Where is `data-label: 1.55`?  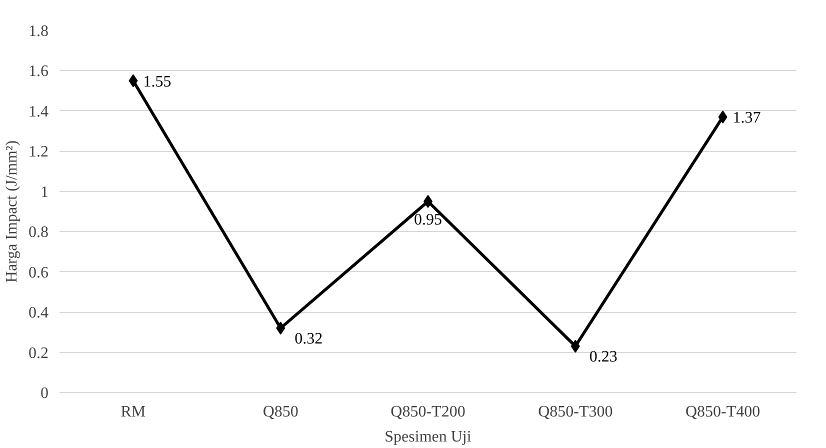
data-label: 1.55 is located at coordinates (157, 81).